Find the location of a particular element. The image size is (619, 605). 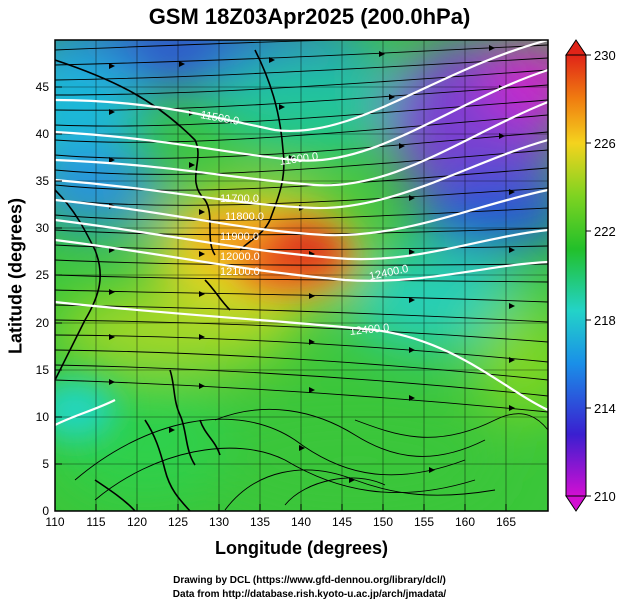

y-tick-label: 10 is located at coordinates (43, 417).